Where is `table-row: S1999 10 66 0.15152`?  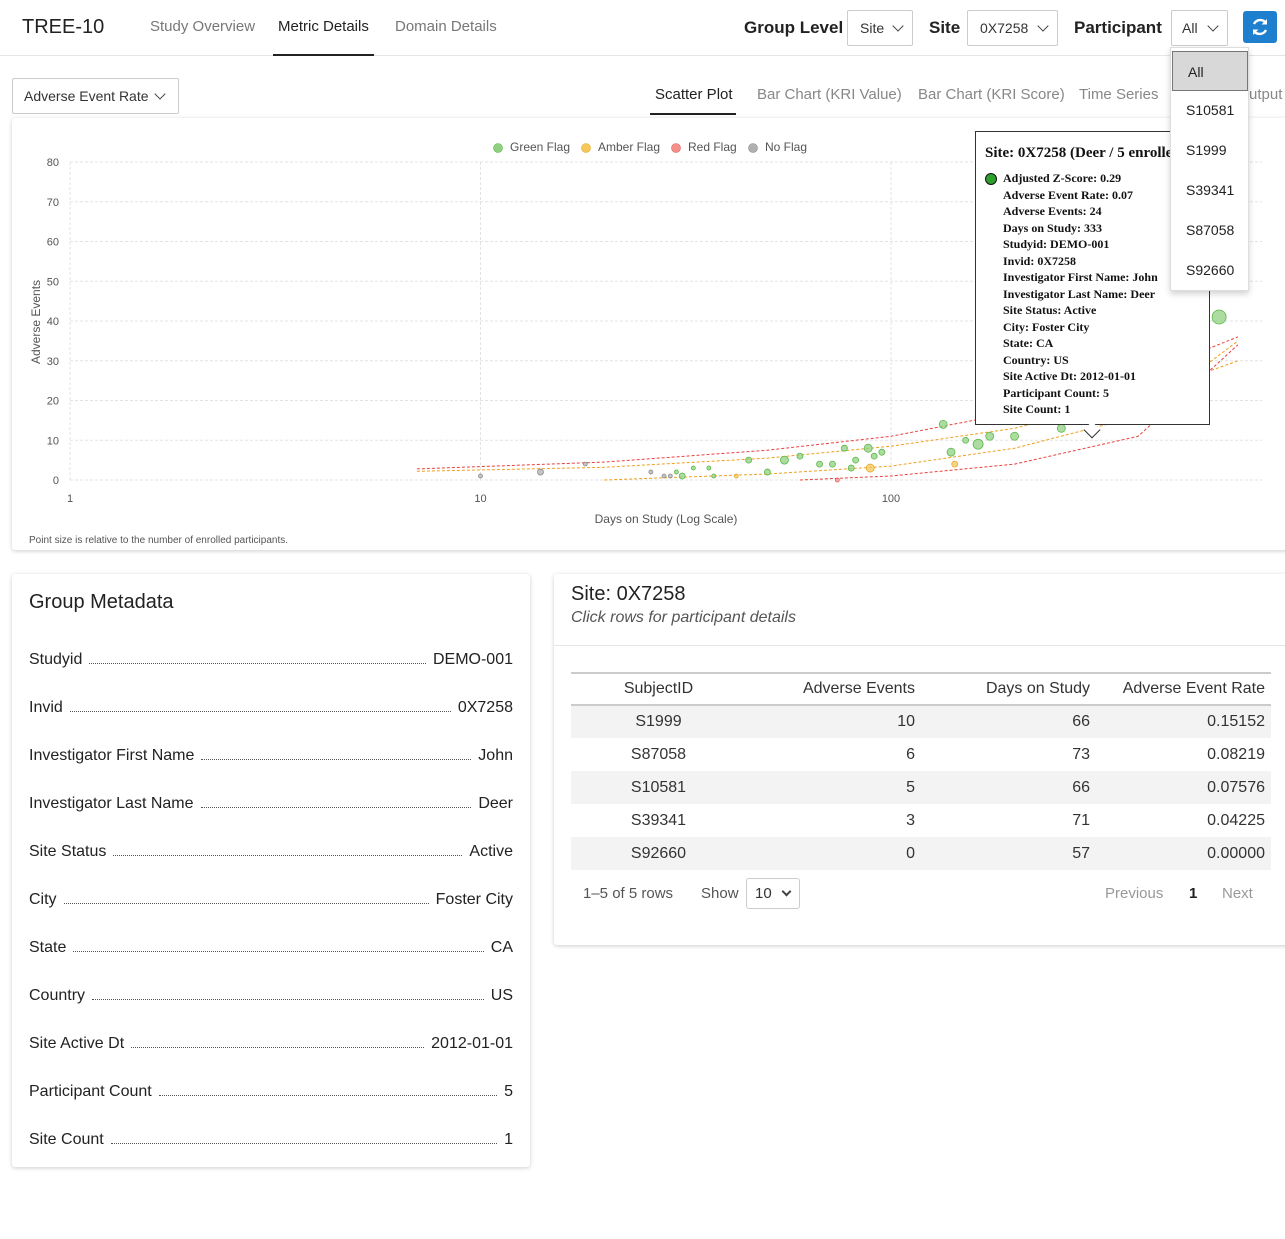
table-row: S1999 10 66 0.15152 is located at coordinates (921, 721).